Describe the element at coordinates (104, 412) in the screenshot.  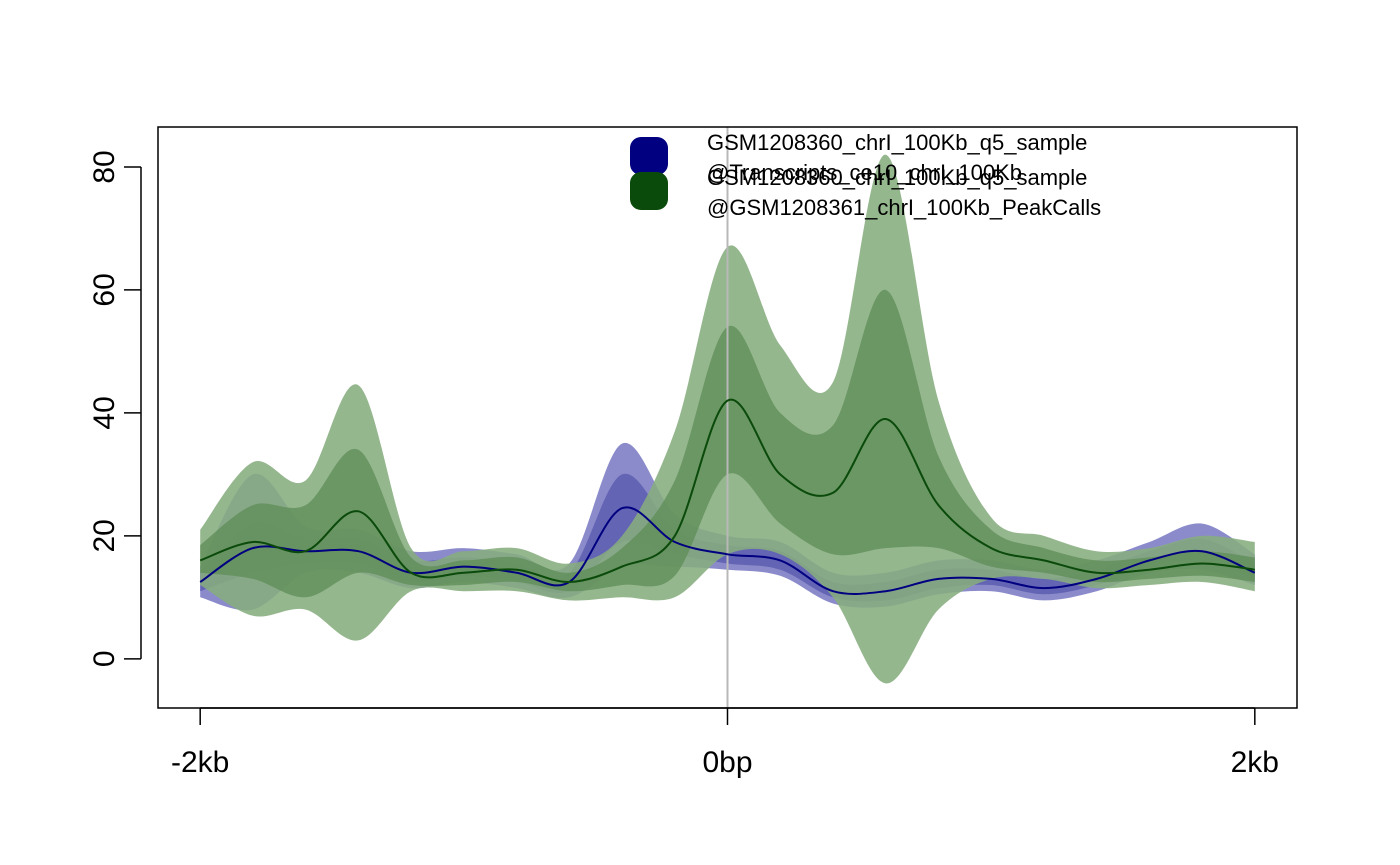
I see `y-tick-label: 40` at that location.